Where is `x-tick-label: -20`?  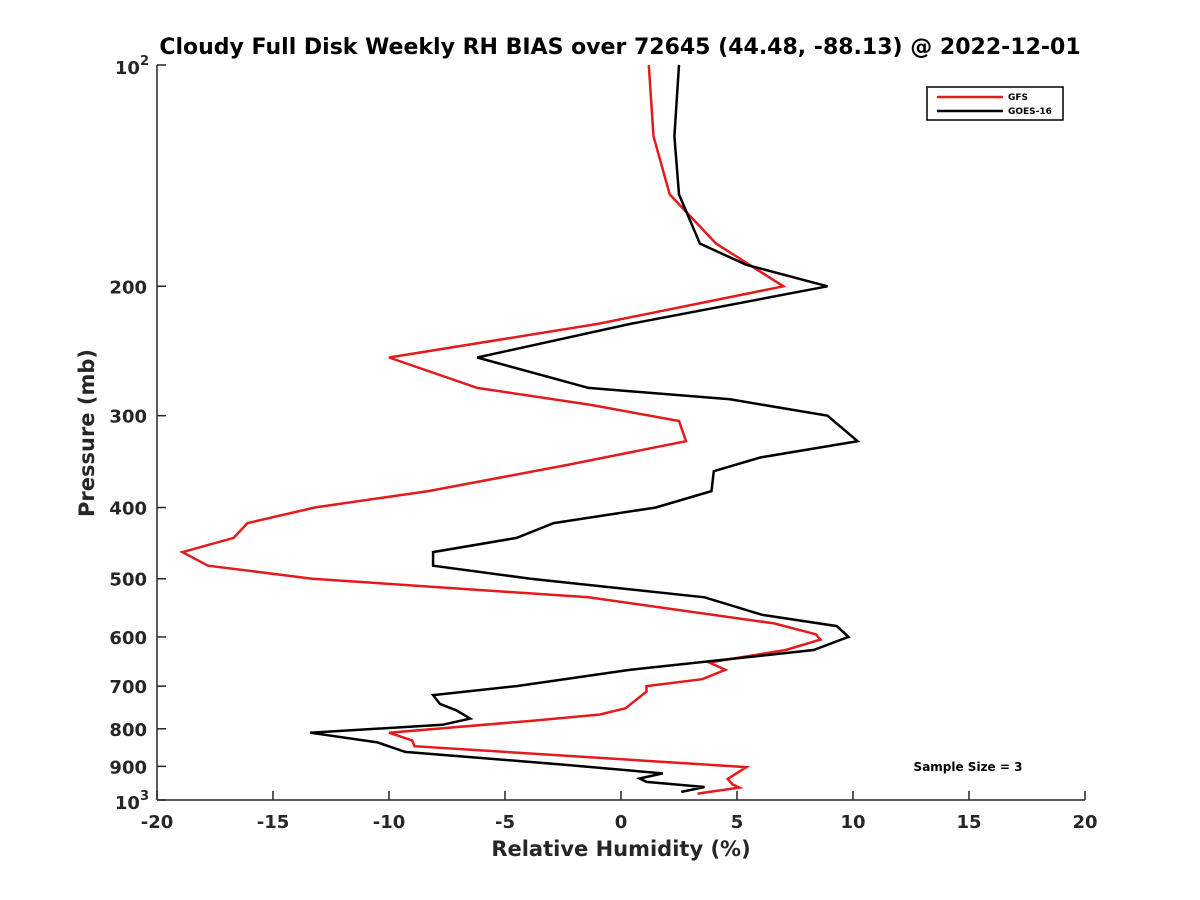
x-tick-label: -20 is located at coordinates (157, 822).